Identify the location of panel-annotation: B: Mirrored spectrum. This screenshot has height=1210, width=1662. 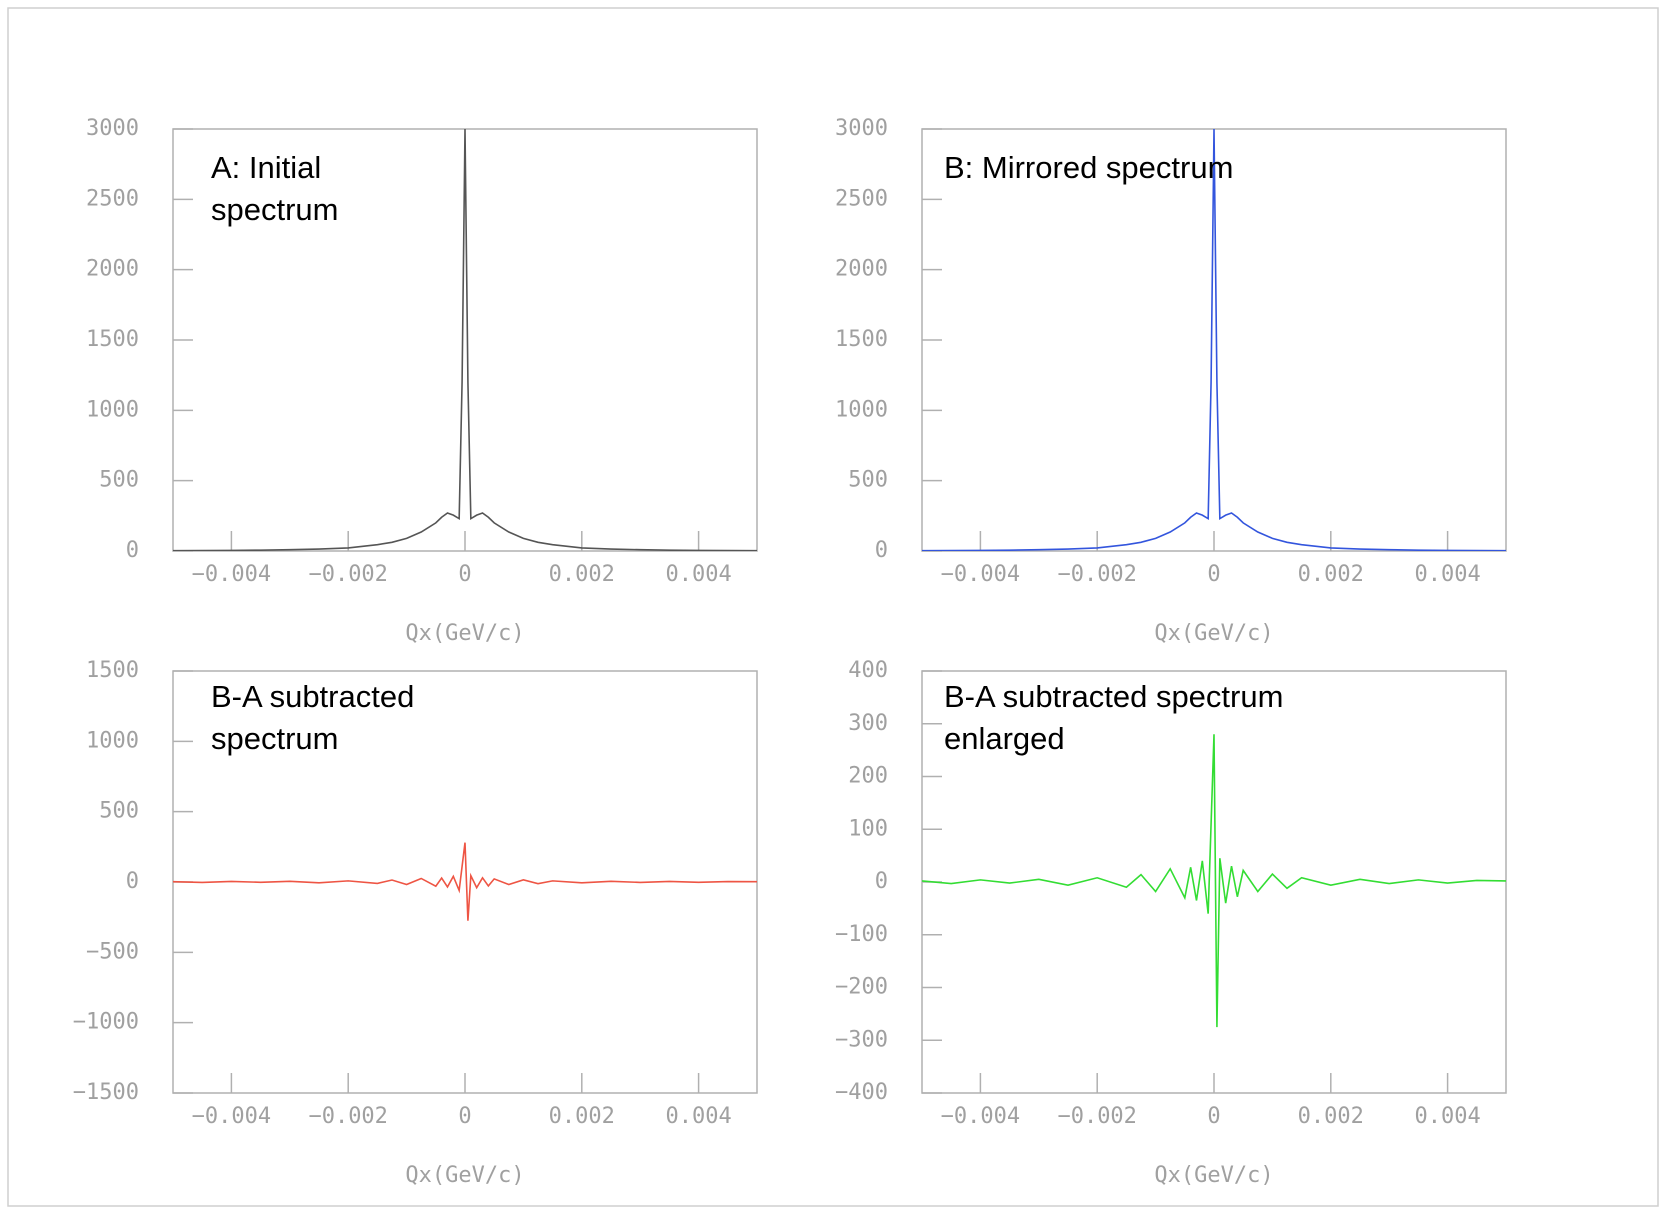
(1088, 167).